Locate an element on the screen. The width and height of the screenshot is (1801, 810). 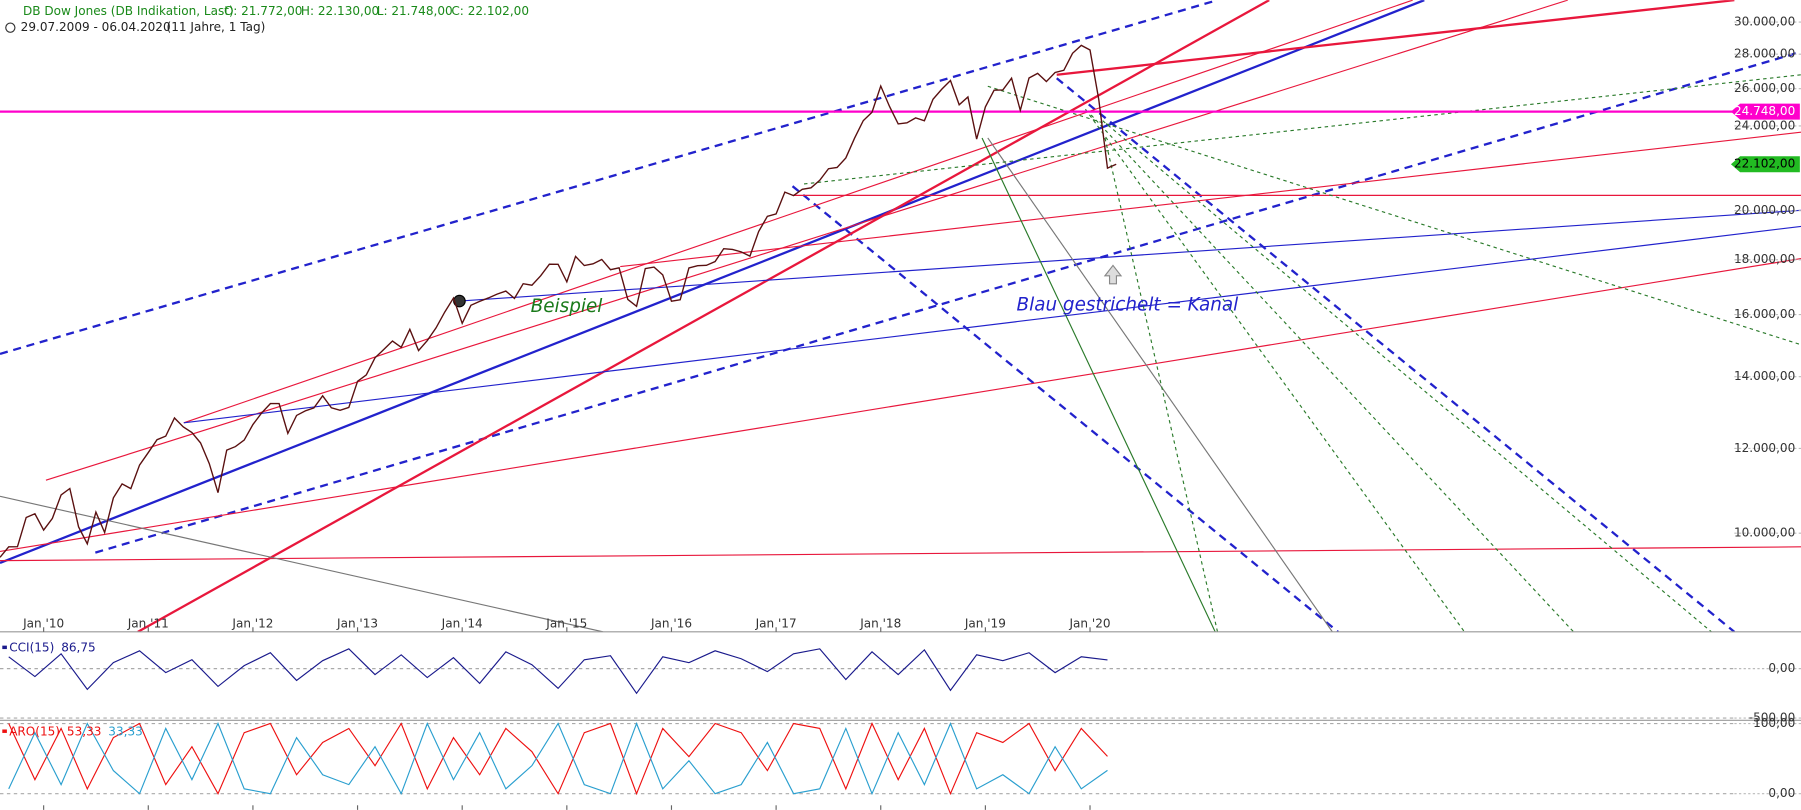
x-tick-label: Jan '12 is located at coordinates (252, 623).